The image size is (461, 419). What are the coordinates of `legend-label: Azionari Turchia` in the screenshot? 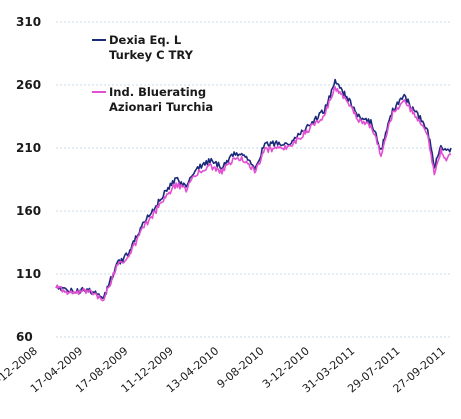 It's located at (161, 107).